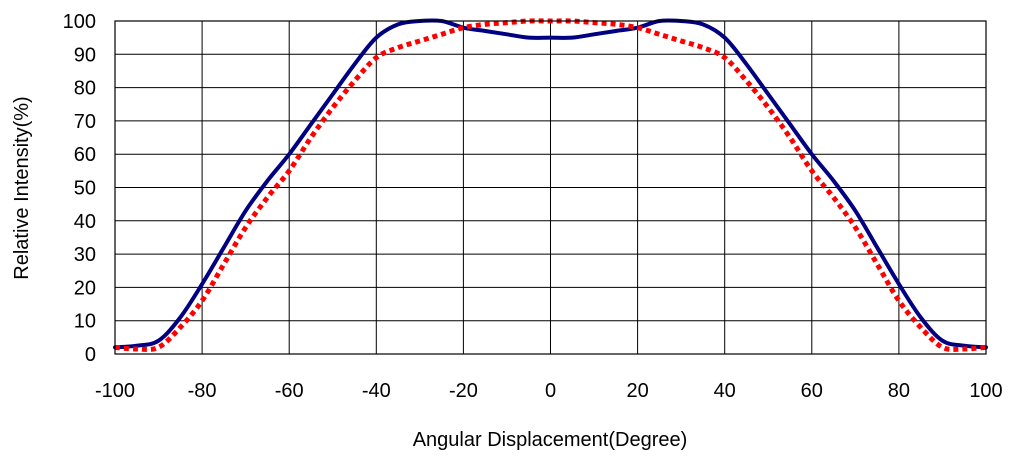 This screenshot has height=457, width=1012. I want to click on y-tick-label: 100, so click(79, 22).